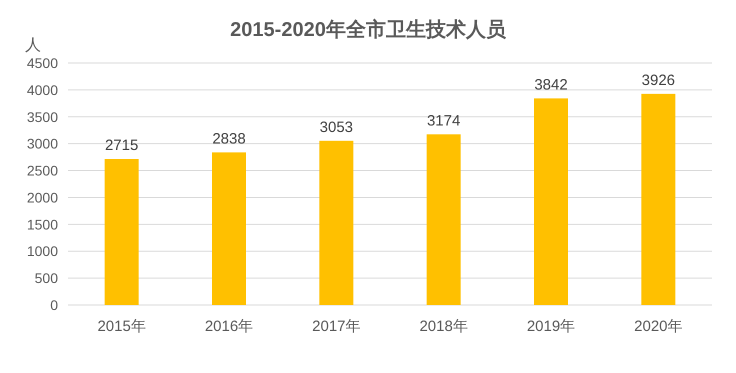 The width and height of the screenshot is (736, 373). I want to click on y-tick-label: 2500, so click(42, 170).